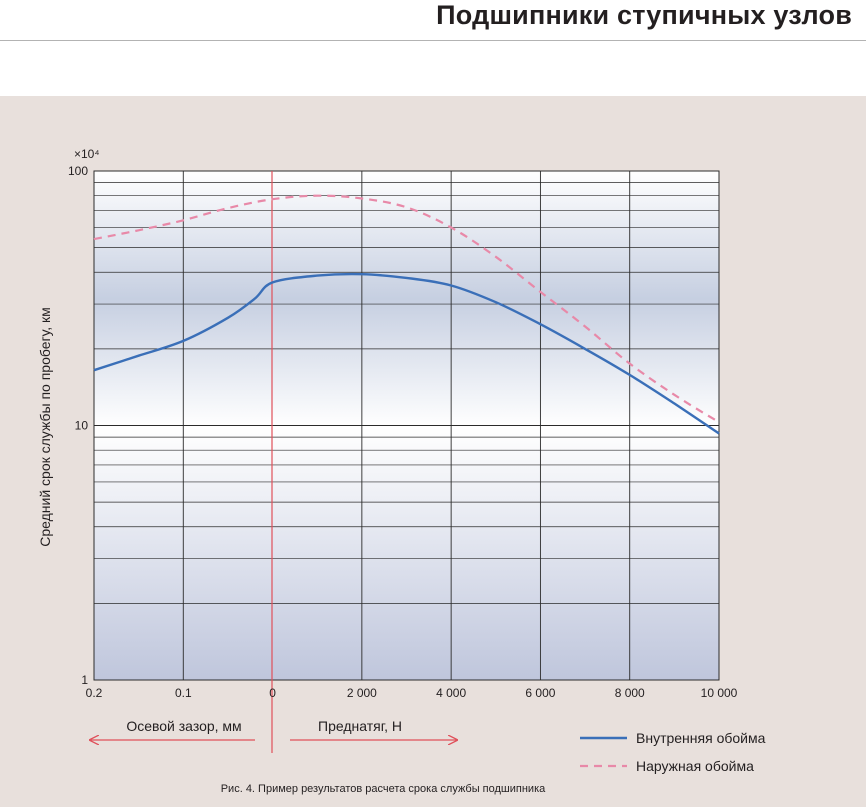 This screenshot has width=866, height=807. What do you see at coordinates (673, 752) in the screenshot?
I see `legend: Внутренняя обойма Наружная обойма` at bounding box center [673, 752].